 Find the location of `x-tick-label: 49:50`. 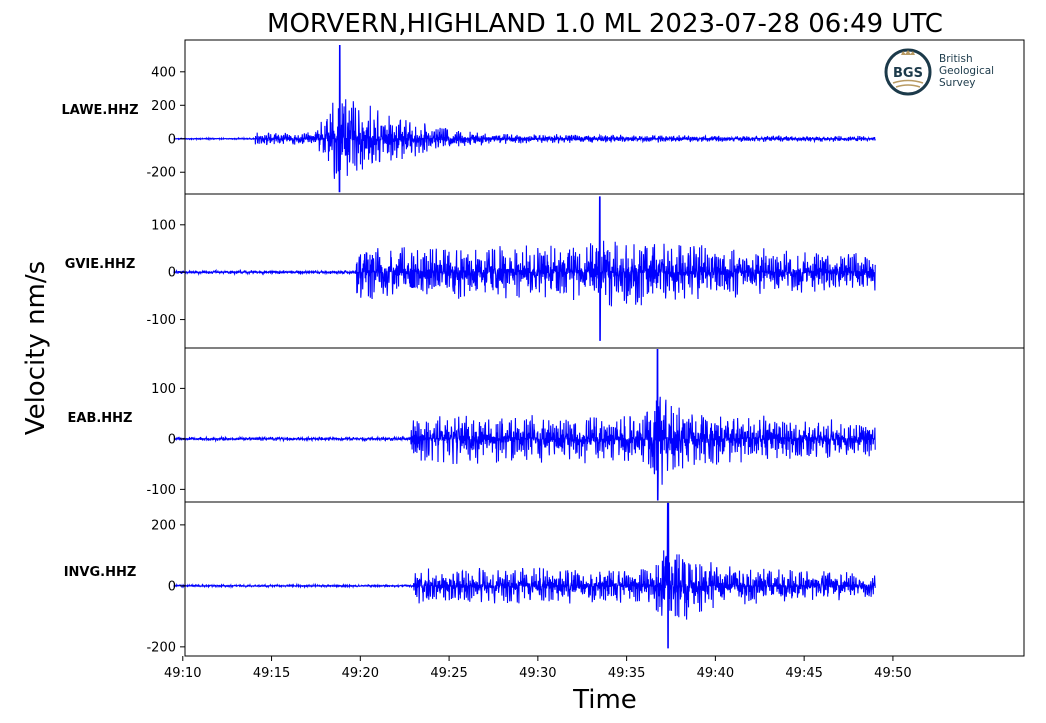

x-tick-label: 49:50 is located at coordinates (892, 673).